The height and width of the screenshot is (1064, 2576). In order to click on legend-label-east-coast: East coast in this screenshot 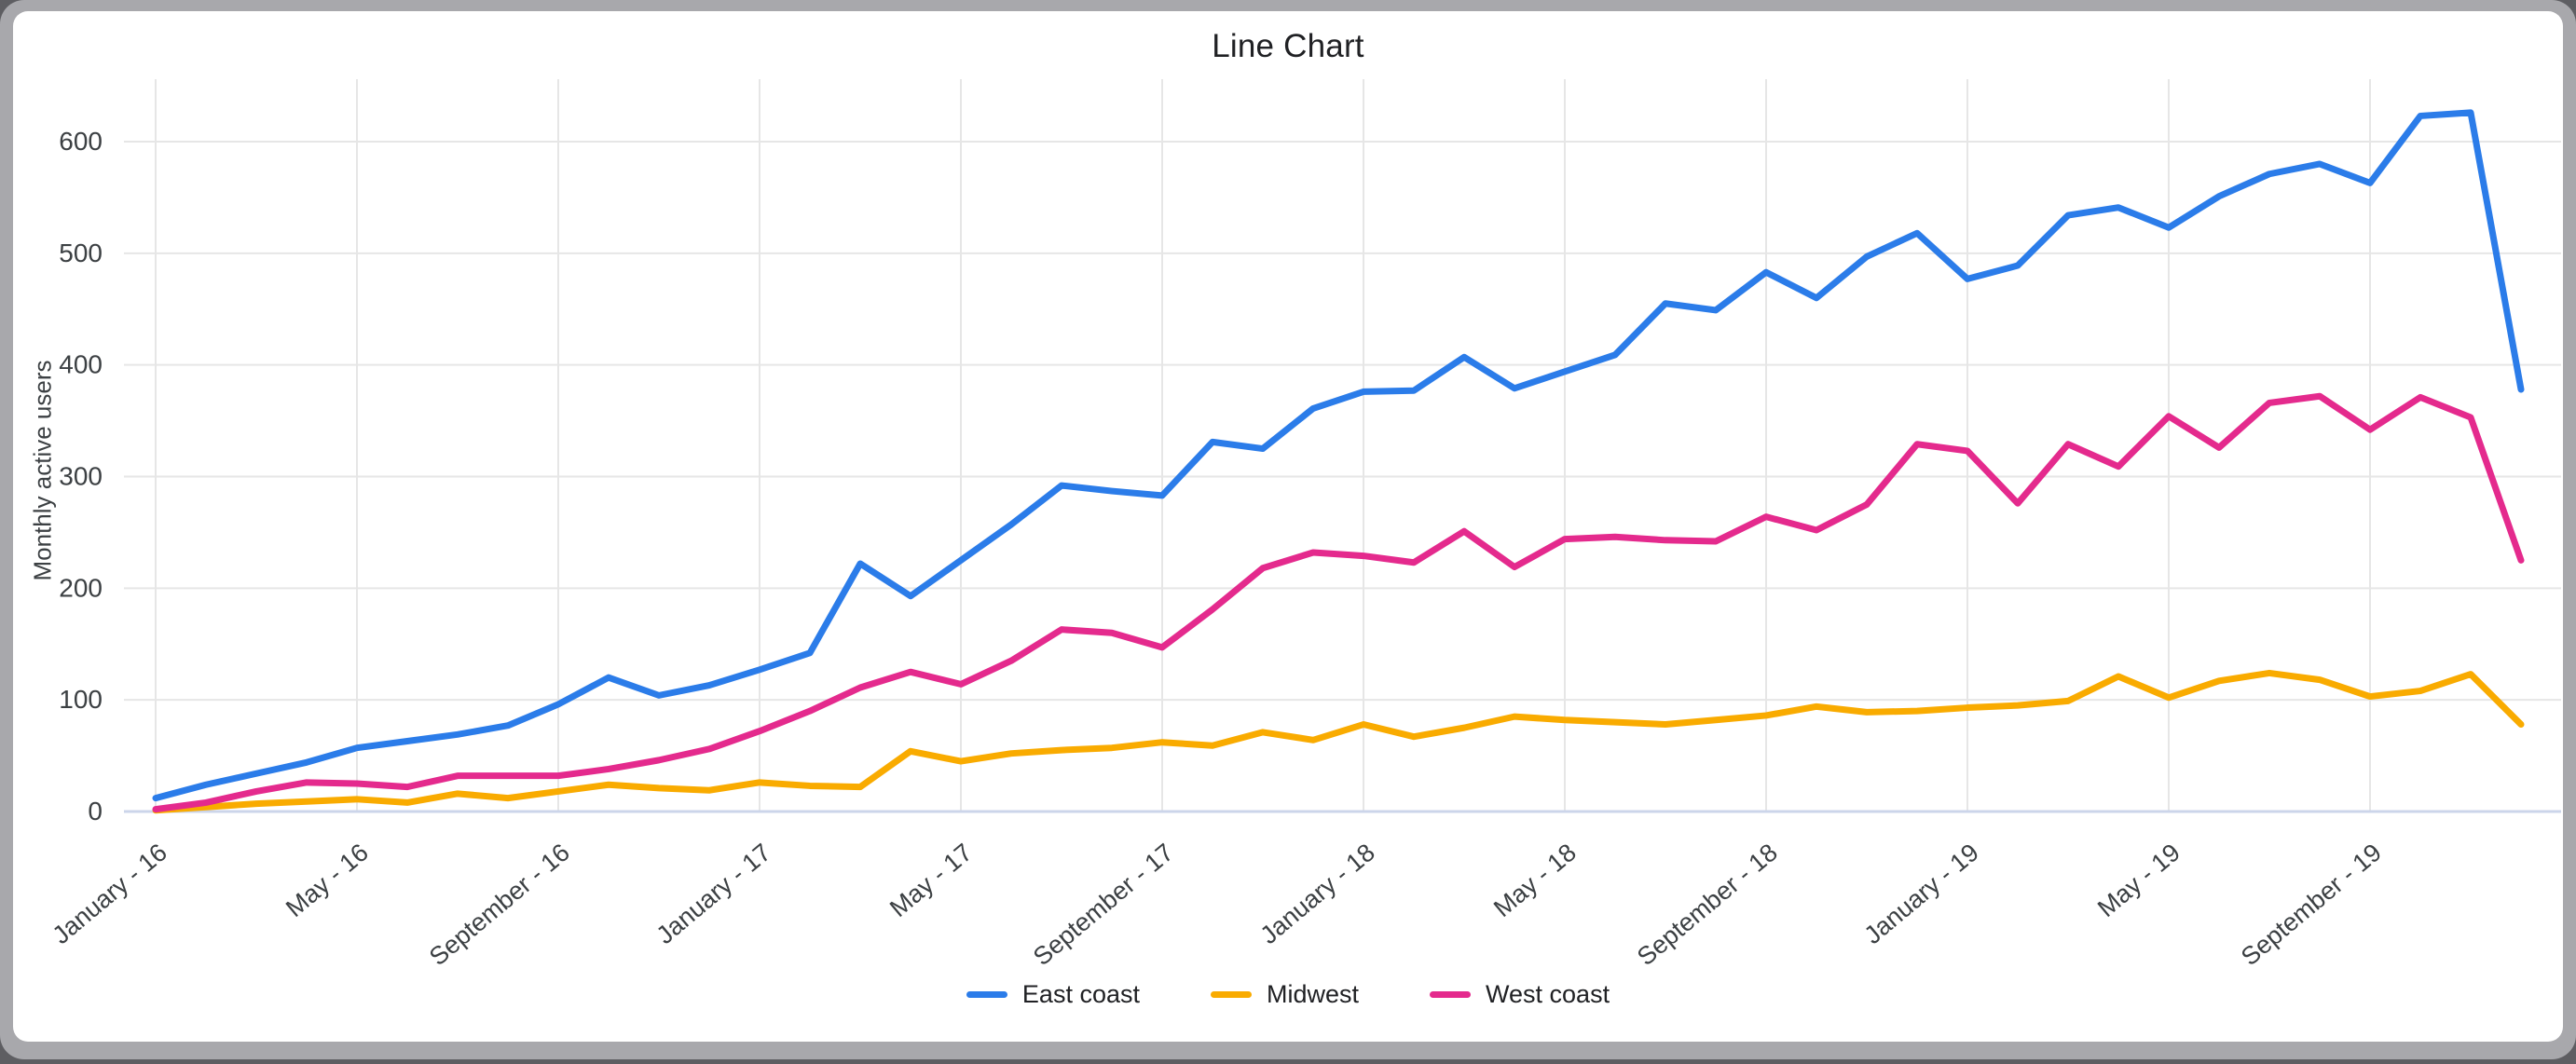, I will do `click(1080, 994)`.